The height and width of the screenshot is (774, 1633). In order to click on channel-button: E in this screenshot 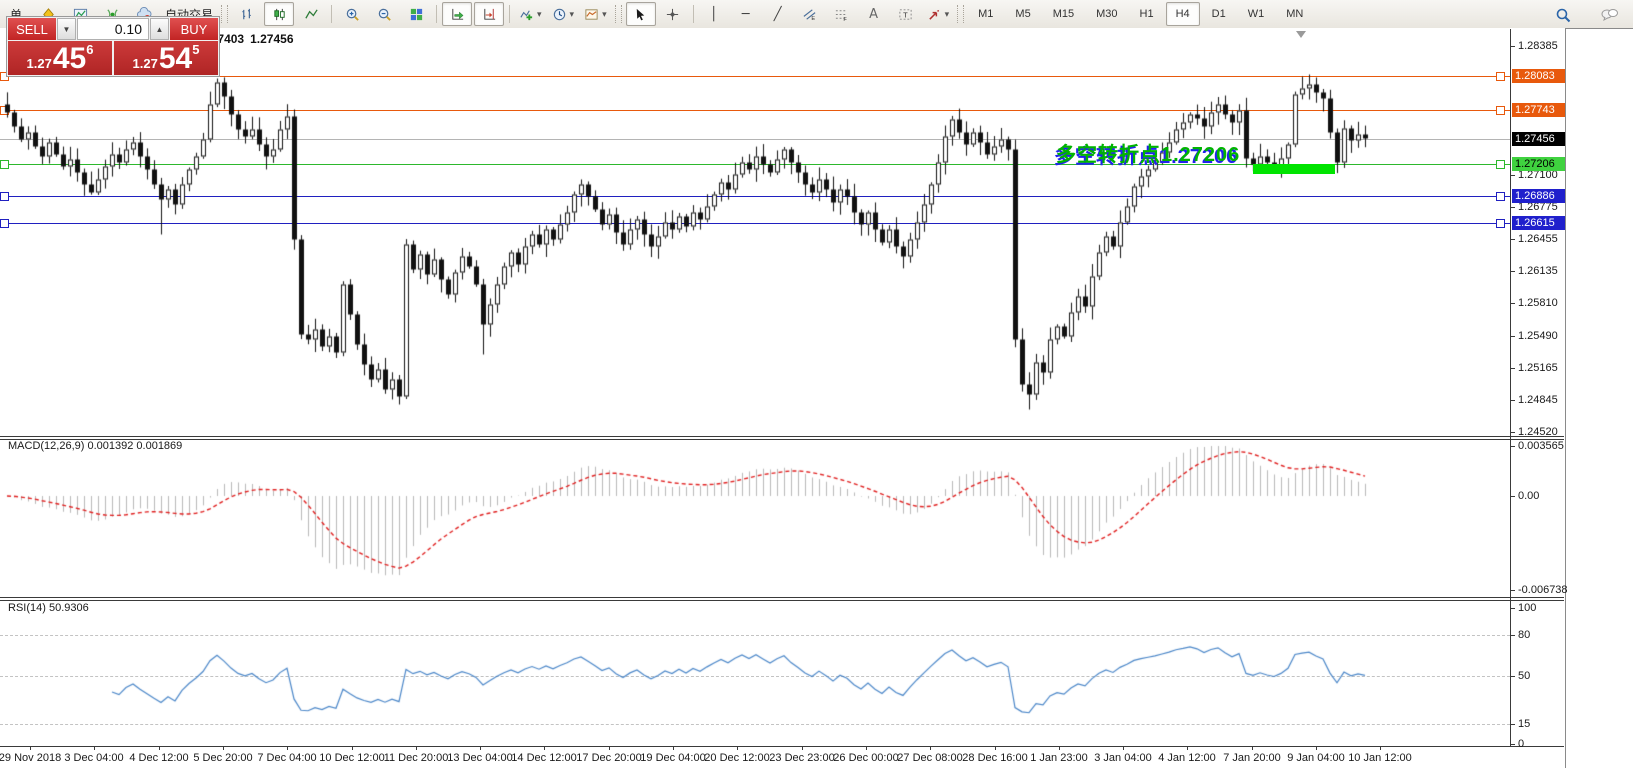, I will do `click(810, 14)`.